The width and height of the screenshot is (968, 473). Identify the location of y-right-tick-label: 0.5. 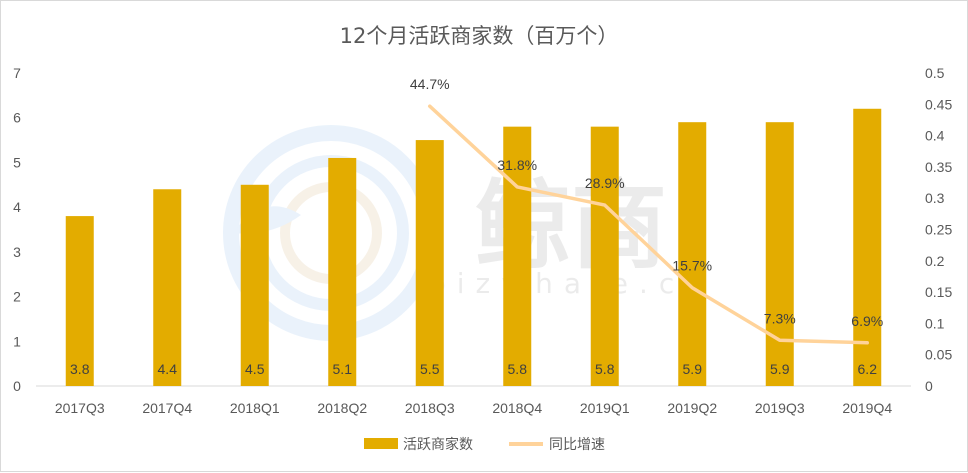
(935, 73).